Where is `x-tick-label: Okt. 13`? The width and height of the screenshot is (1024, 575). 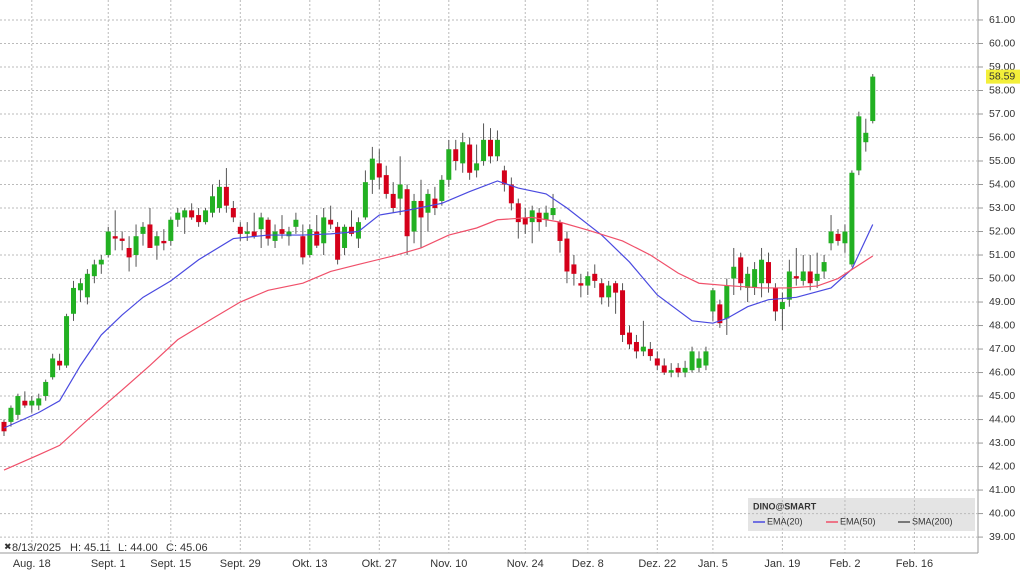
x-tick-label: Okt. 13 is located at coordinates (309, 564).